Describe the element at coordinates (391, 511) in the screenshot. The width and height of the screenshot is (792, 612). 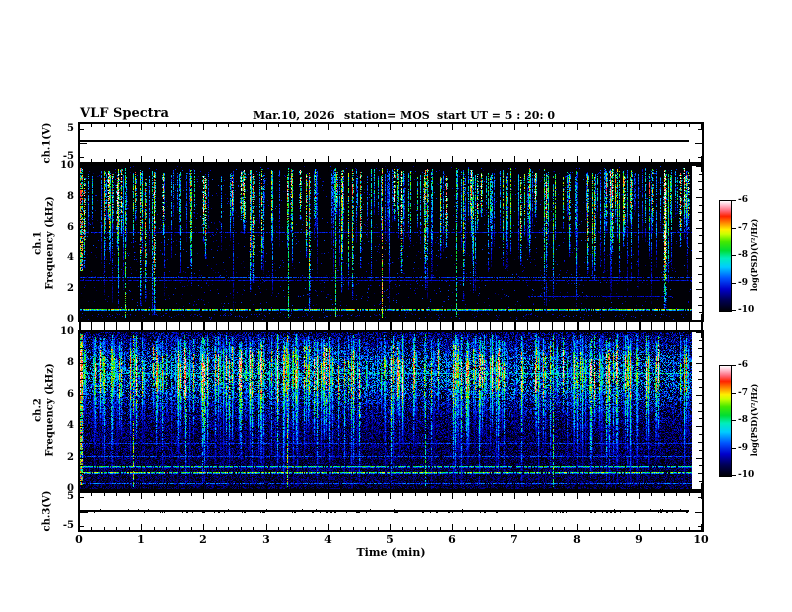
I see `ch3-waveform-panel` at that location.